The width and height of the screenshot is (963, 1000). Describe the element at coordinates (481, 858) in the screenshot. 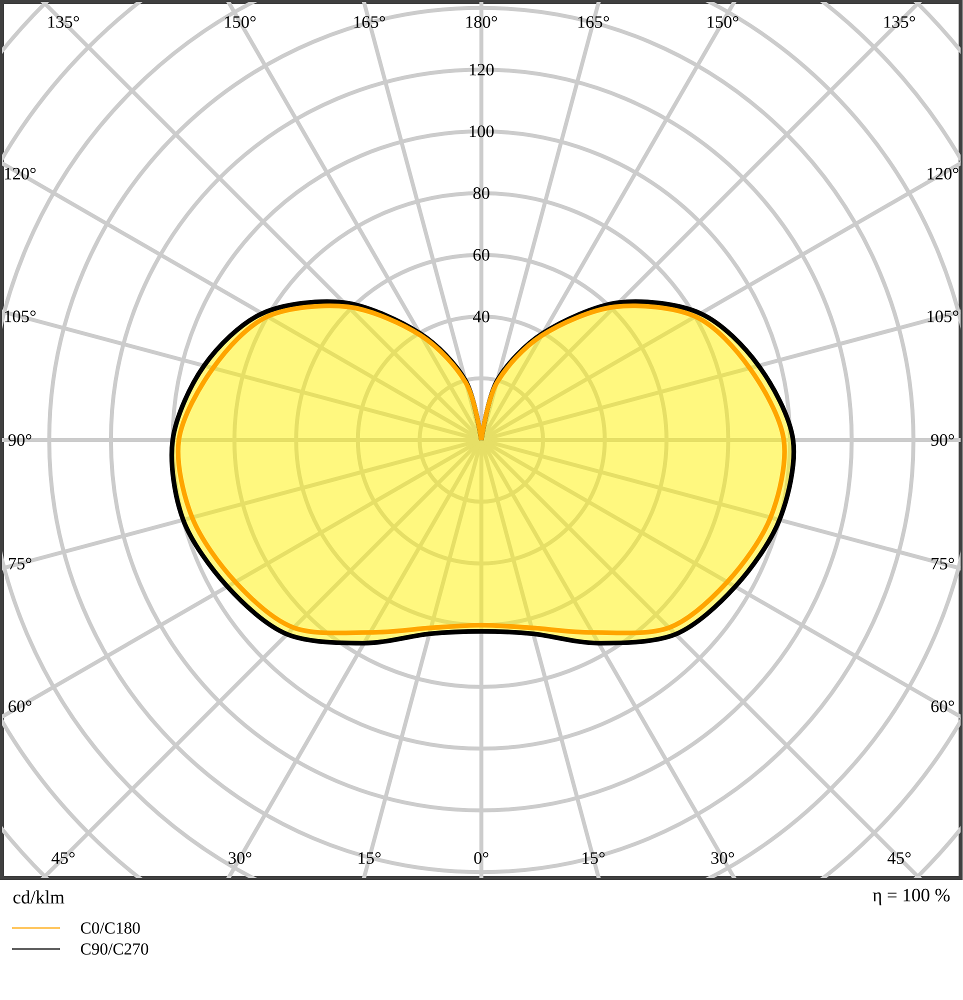

I see `spoke-label: 0°` at that location.